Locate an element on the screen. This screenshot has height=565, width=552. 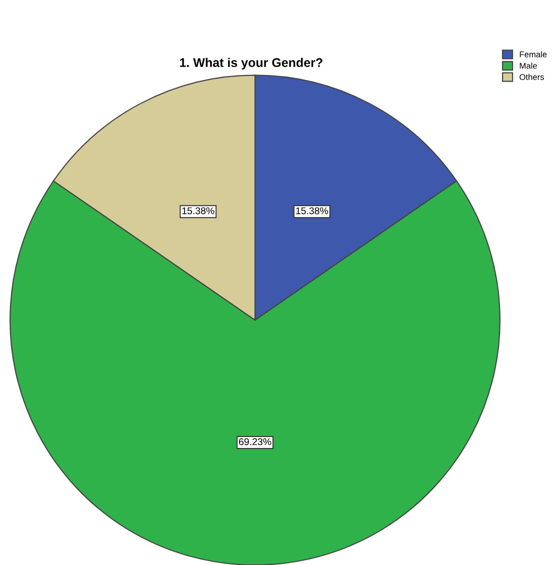
legend-label: Male is located at coordinates (528, 65).